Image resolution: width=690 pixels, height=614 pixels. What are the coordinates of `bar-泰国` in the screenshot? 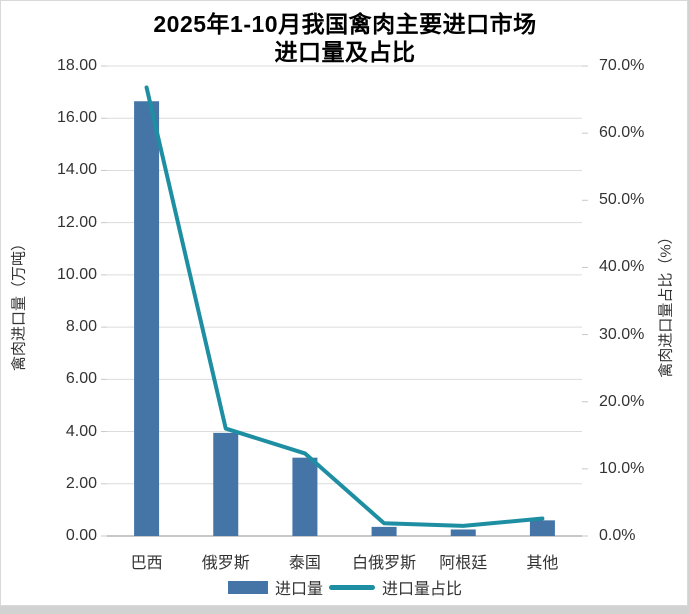 It's located at (305, 496).